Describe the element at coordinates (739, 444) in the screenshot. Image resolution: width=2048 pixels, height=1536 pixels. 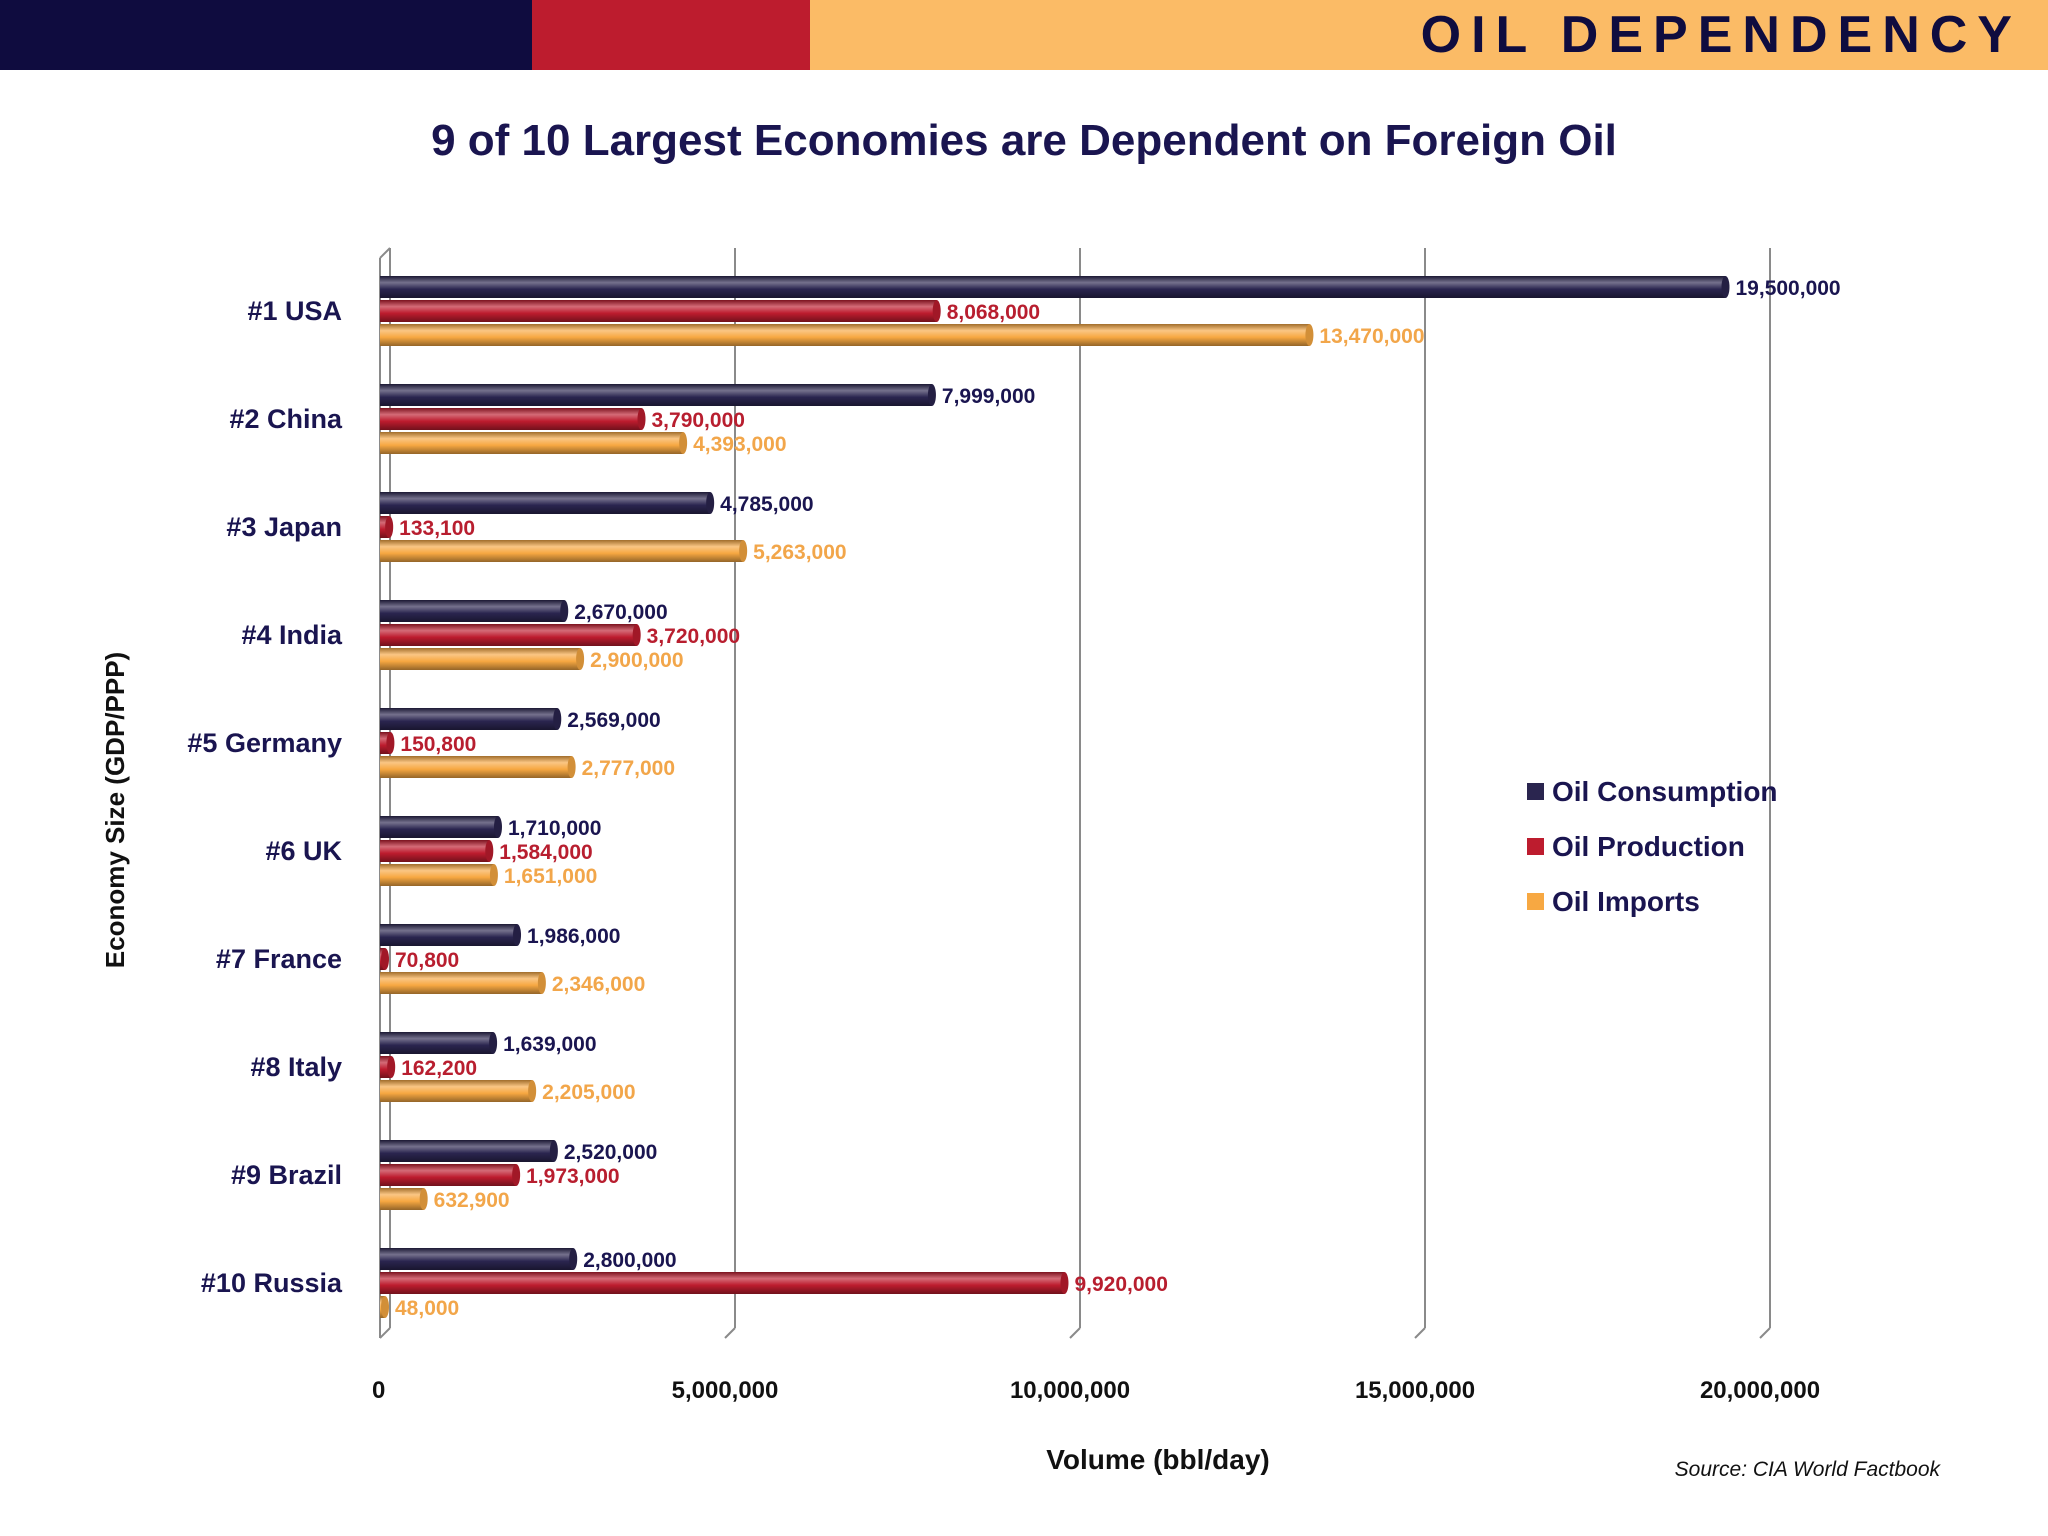
I see `data-label-2-1: 4,393,000` at that location.